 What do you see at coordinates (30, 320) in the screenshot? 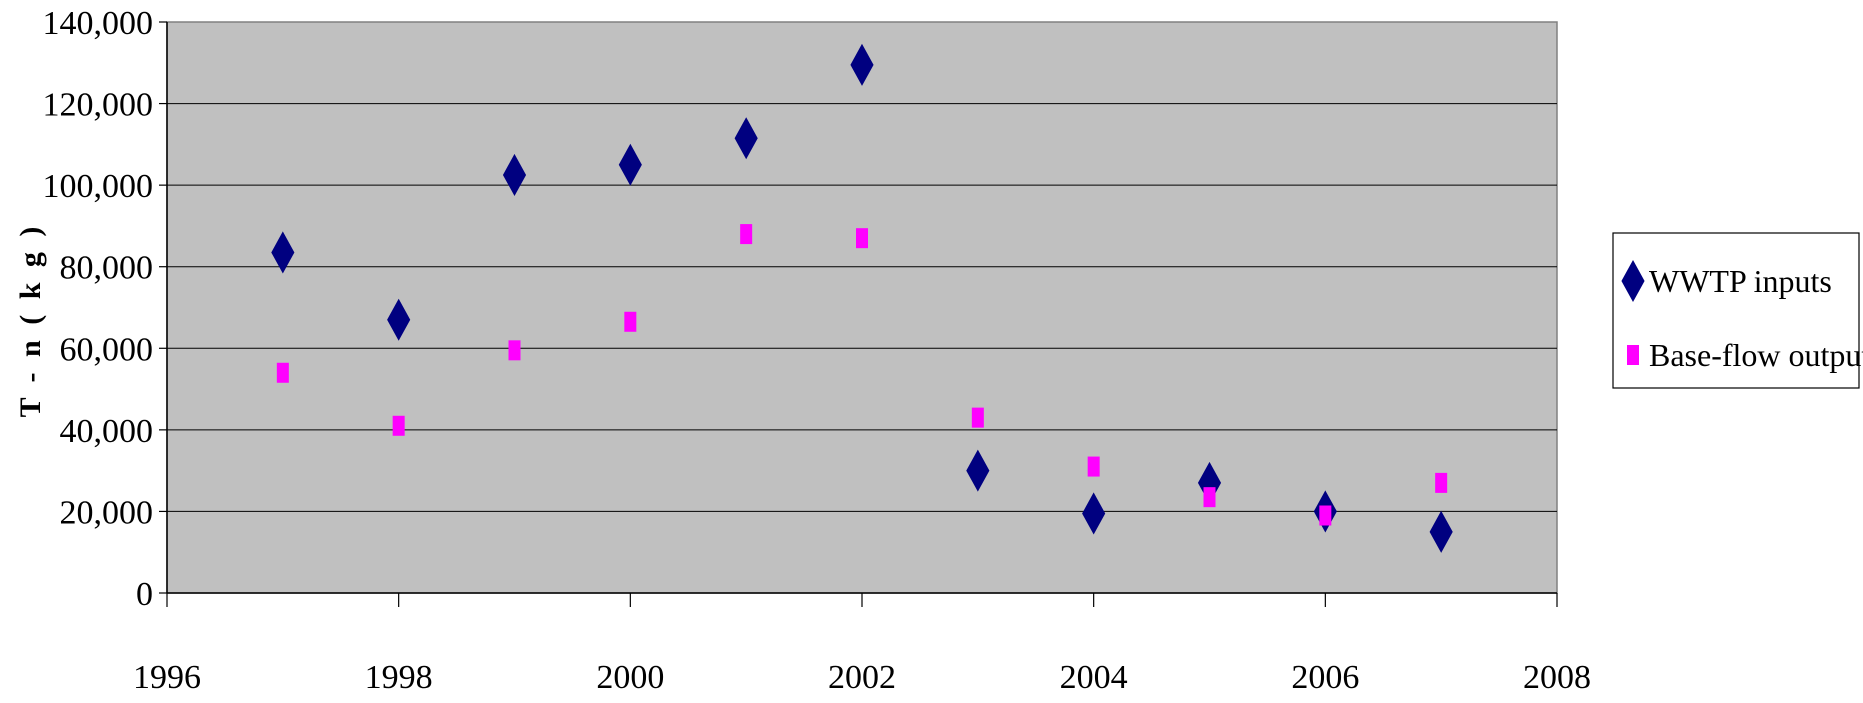
I see `y-axis-label: T - n ( k g )` at bounding box center [30, 320].